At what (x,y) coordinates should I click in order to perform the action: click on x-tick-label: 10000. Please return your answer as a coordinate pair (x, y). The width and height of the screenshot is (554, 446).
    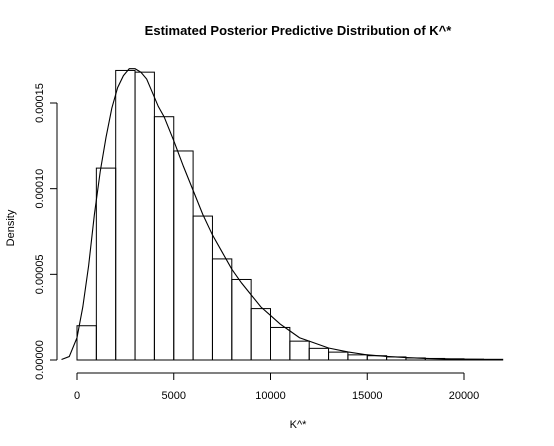
    Looking at the image, I should click on (270, 396).